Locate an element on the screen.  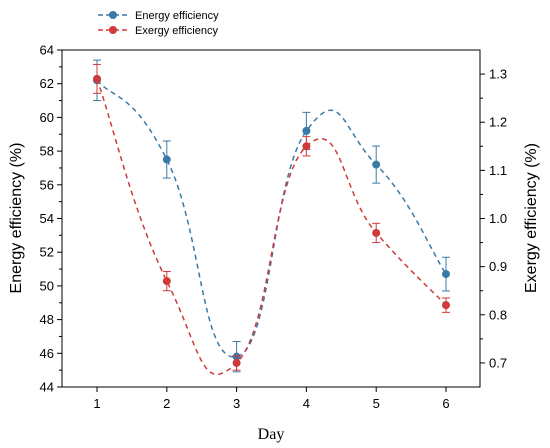
x-tick-label: 5 is located at coordinates (376, 403).